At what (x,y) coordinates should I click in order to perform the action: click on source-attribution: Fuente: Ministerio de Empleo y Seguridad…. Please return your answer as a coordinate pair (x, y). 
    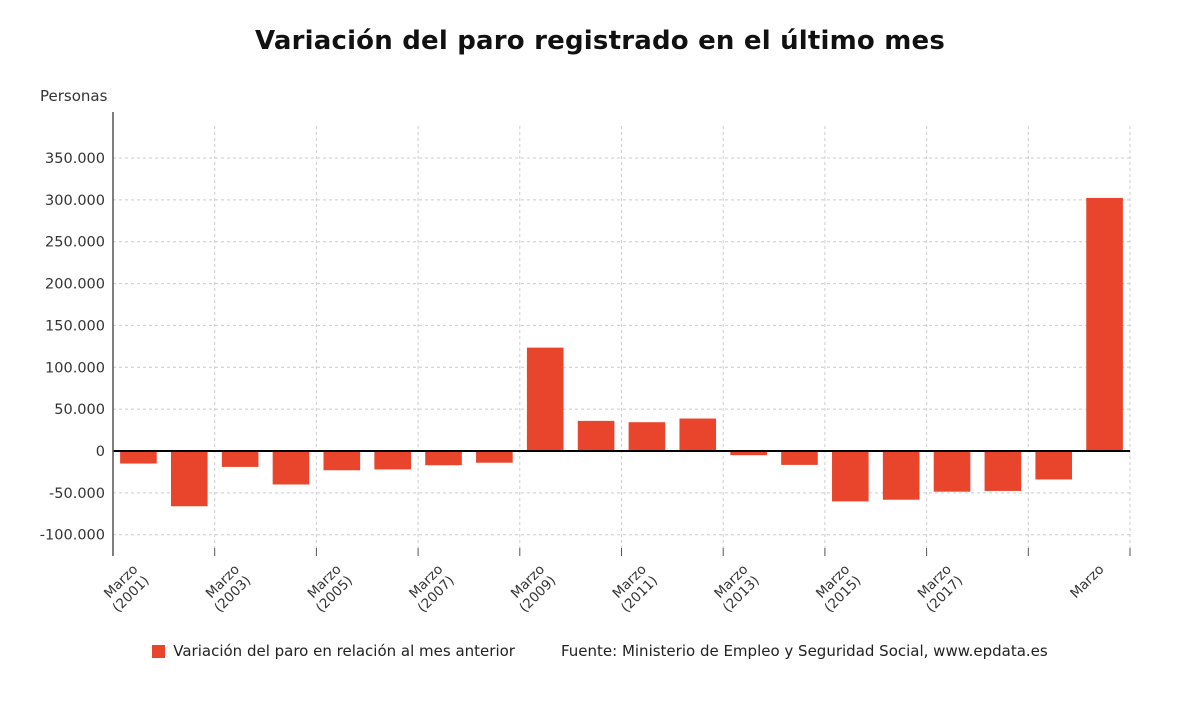
    Looking at the image, I should click on (804, 651).